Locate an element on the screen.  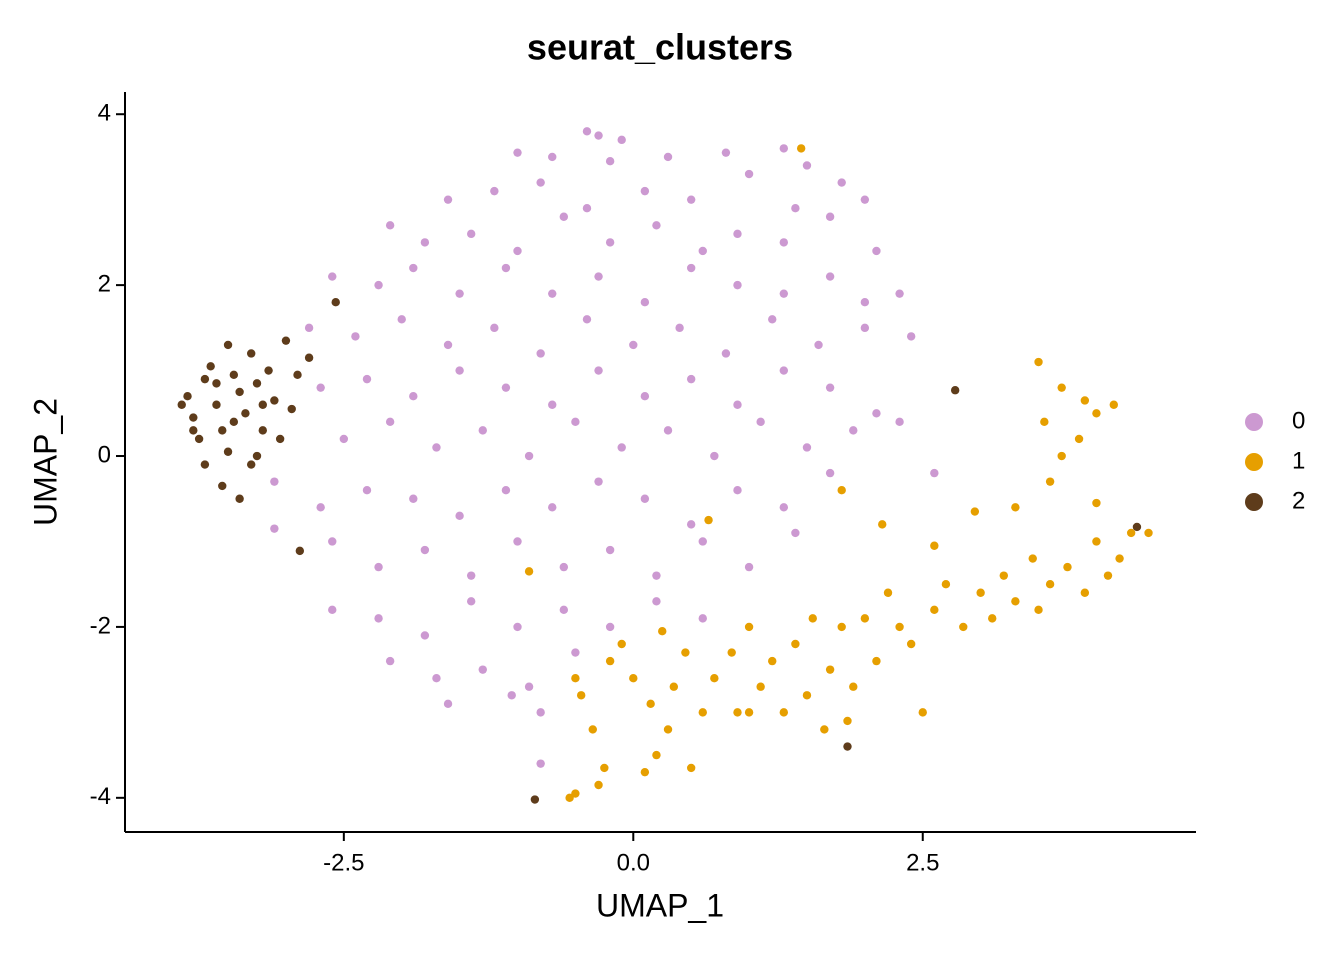
y-tick-label: 0 is located at coordinates (104, 454).